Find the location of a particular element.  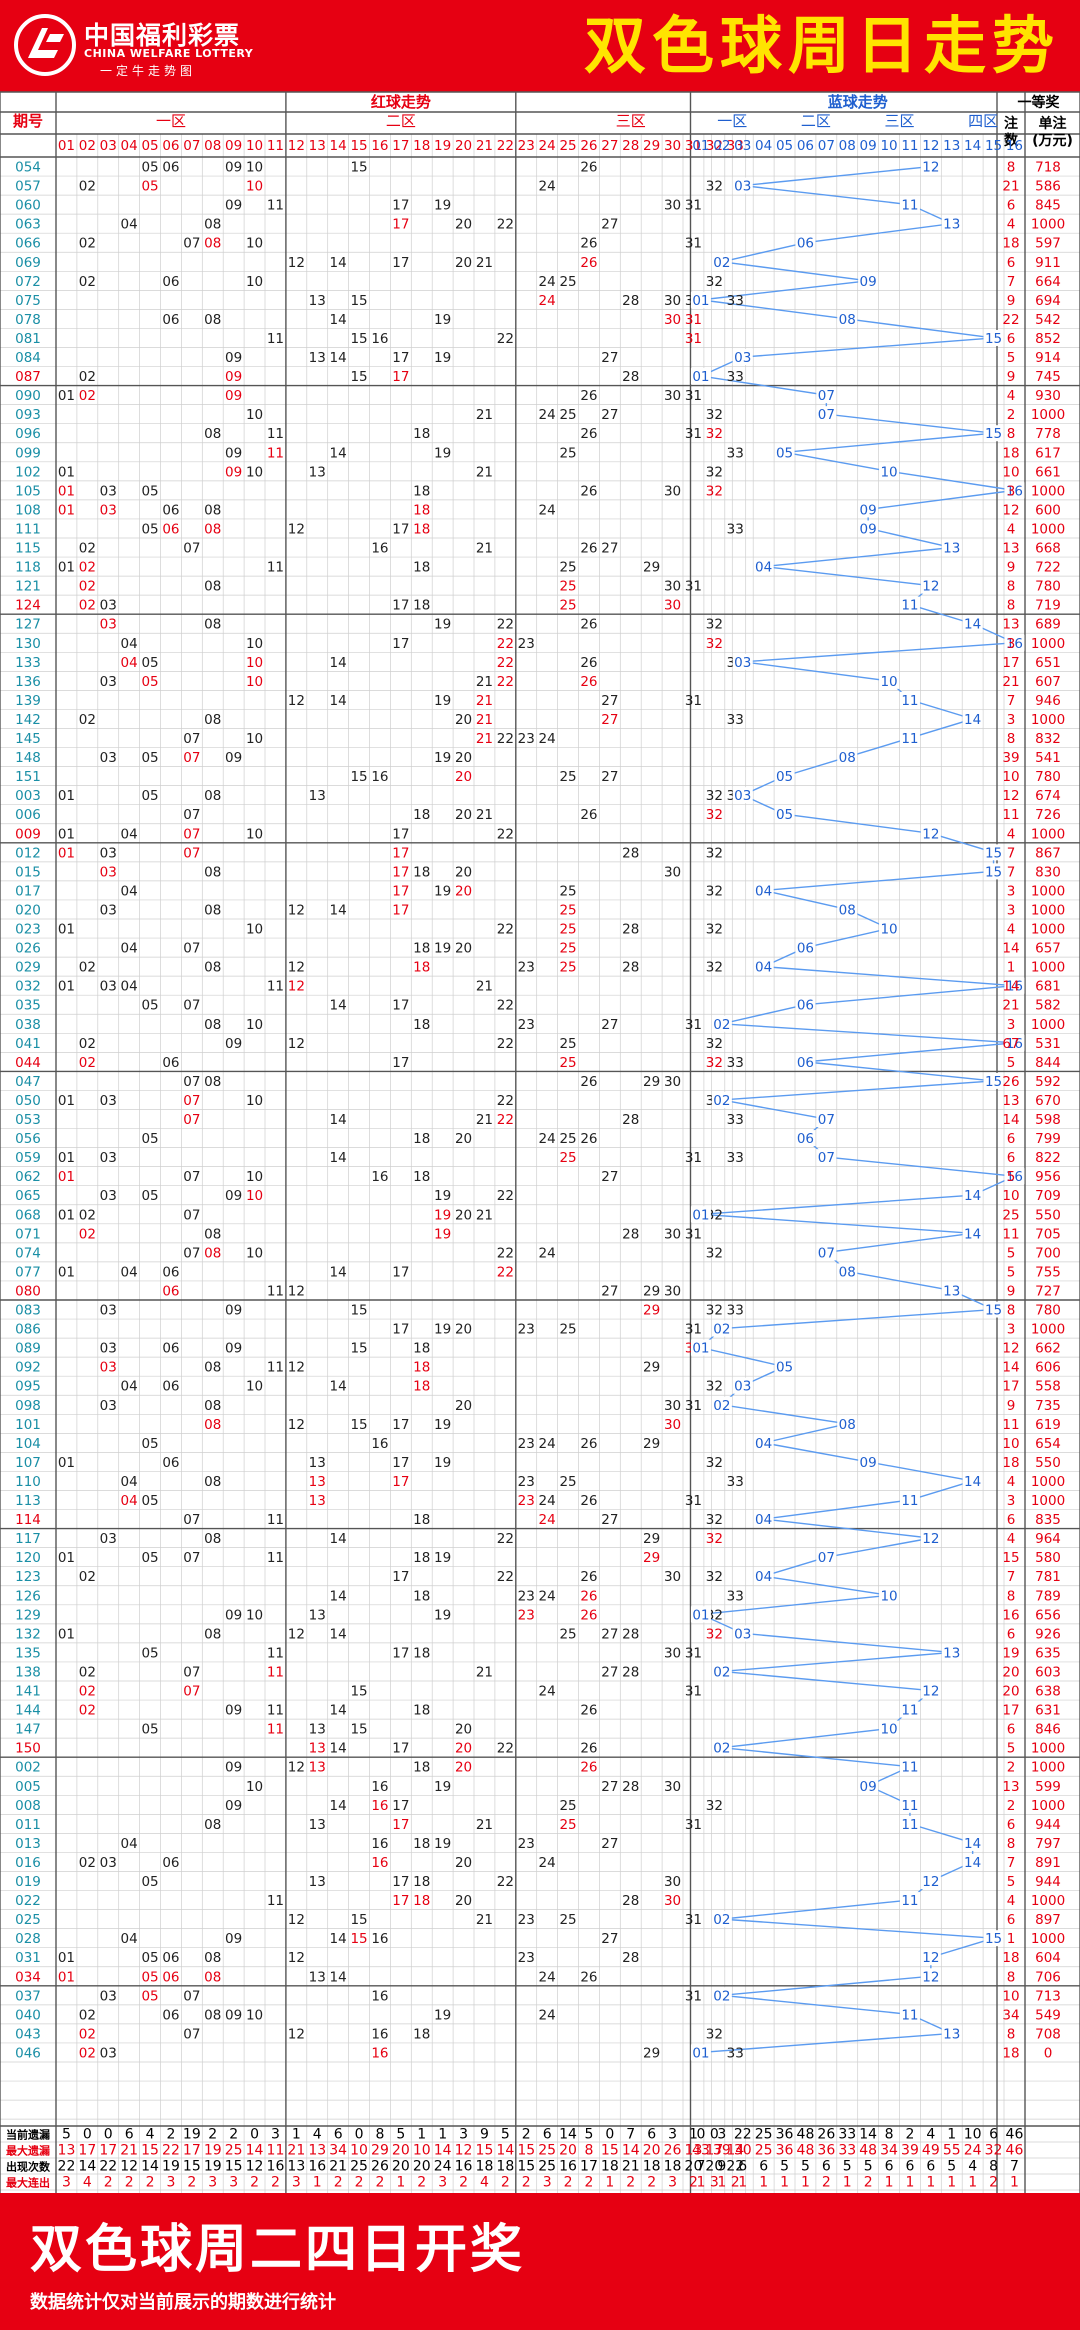

red-ball: 21 is located at coordinates (484, 549).